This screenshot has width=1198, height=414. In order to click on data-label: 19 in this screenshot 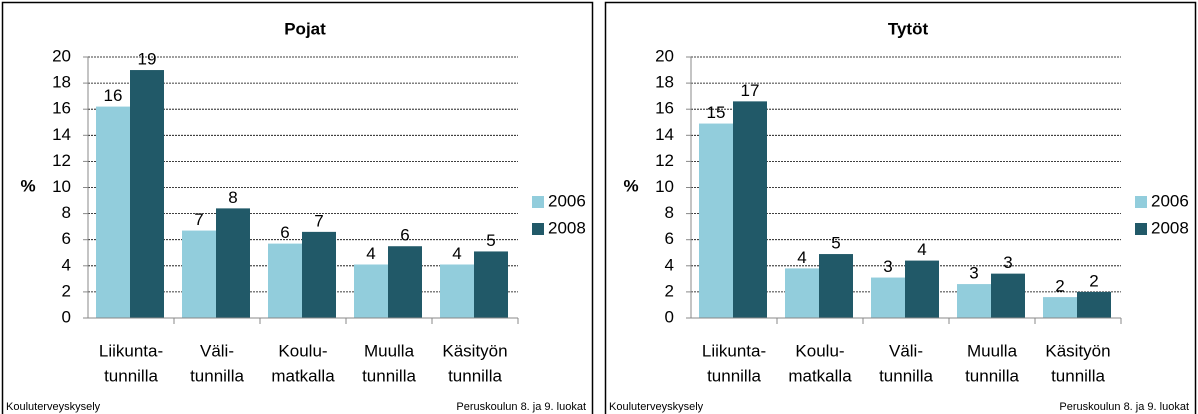, I will do `click(147, 59)`.